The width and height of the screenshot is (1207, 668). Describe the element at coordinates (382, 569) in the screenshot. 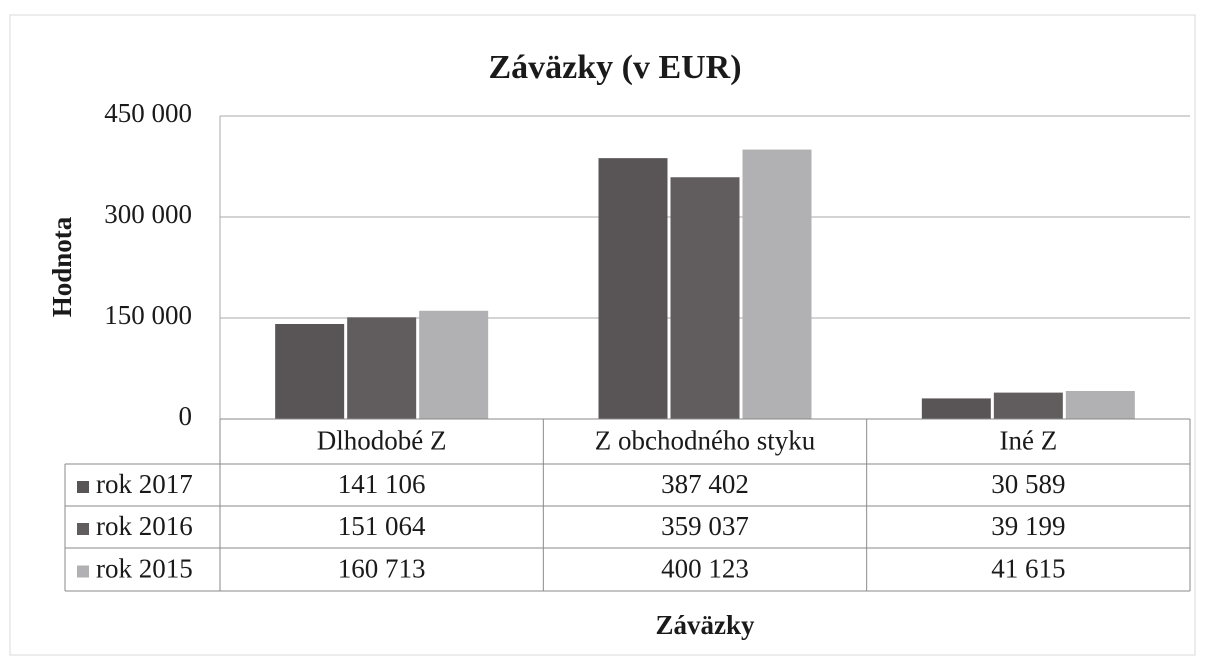

I see `table-value: 160 713` at that location.